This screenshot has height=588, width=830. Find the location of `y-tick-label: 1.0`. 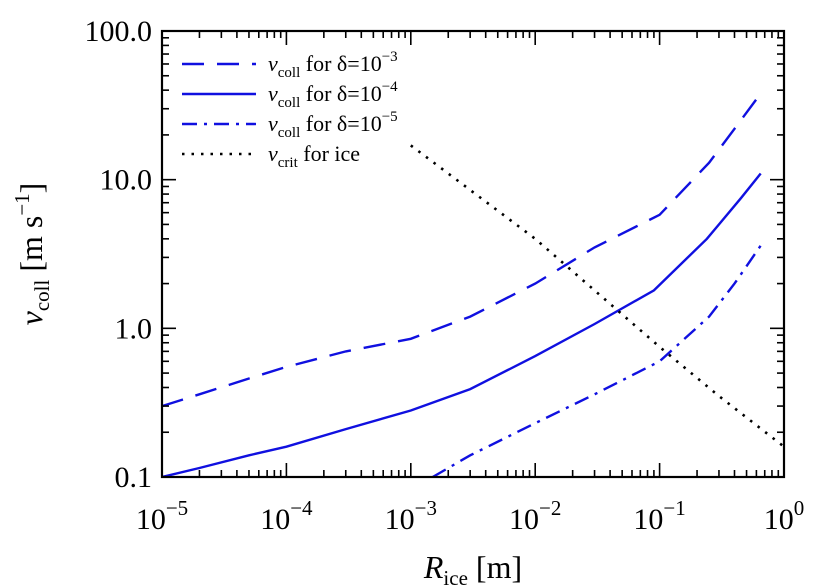

y-tick-label: 1.0 is located at coordinates (134, 328).